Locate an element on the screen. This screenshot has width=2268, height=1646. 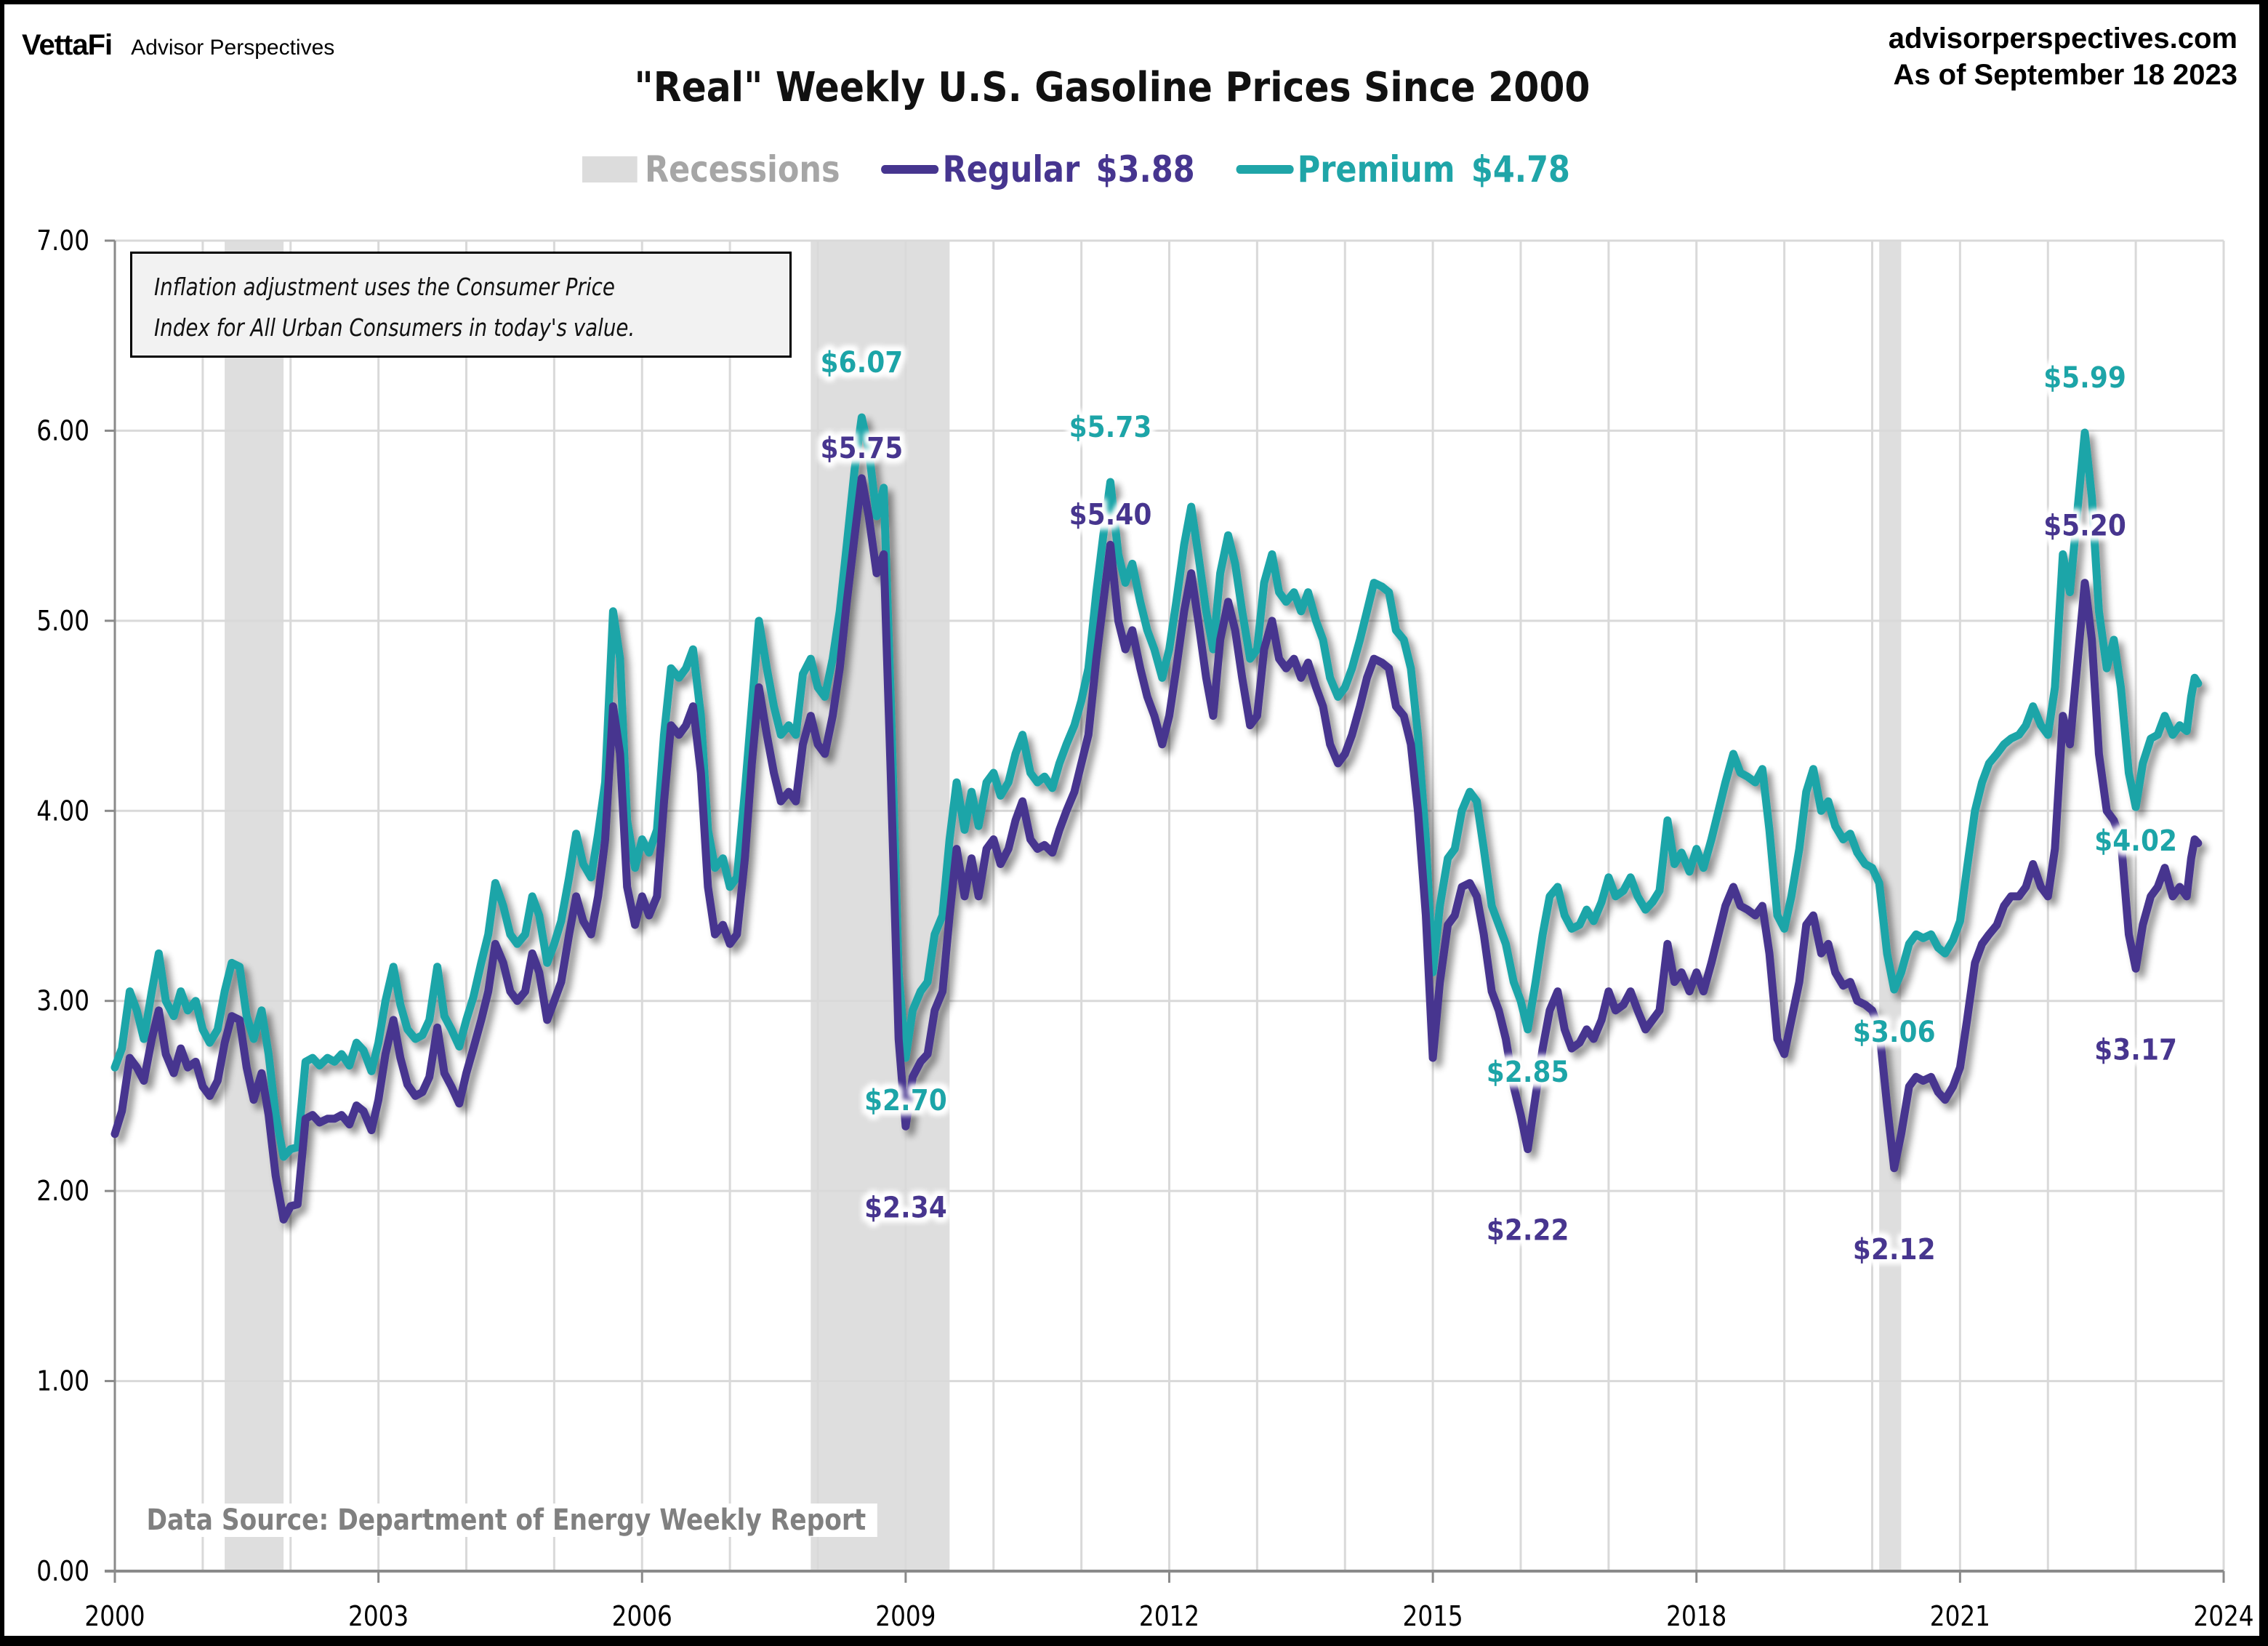
y-tick-label: 5.00 is located at coordinates (62, 622).